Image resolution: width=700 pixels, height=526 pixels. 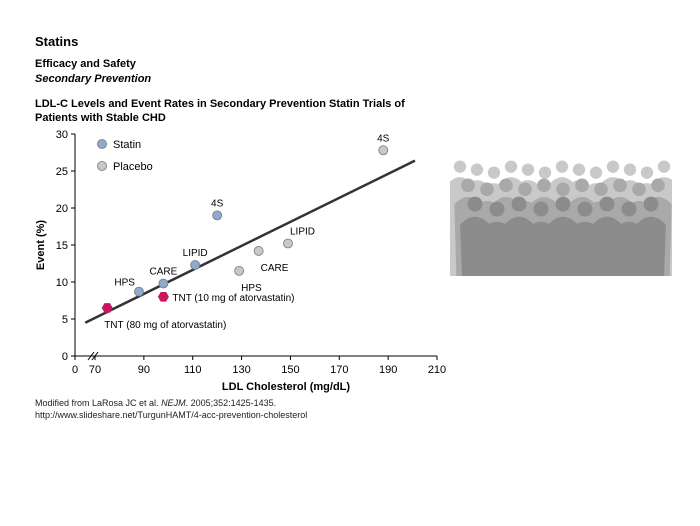 What do you see at coordinates (193, 370) in the screenshot?
I see `x-tick-label: 110` at bounding box center [193, 370].